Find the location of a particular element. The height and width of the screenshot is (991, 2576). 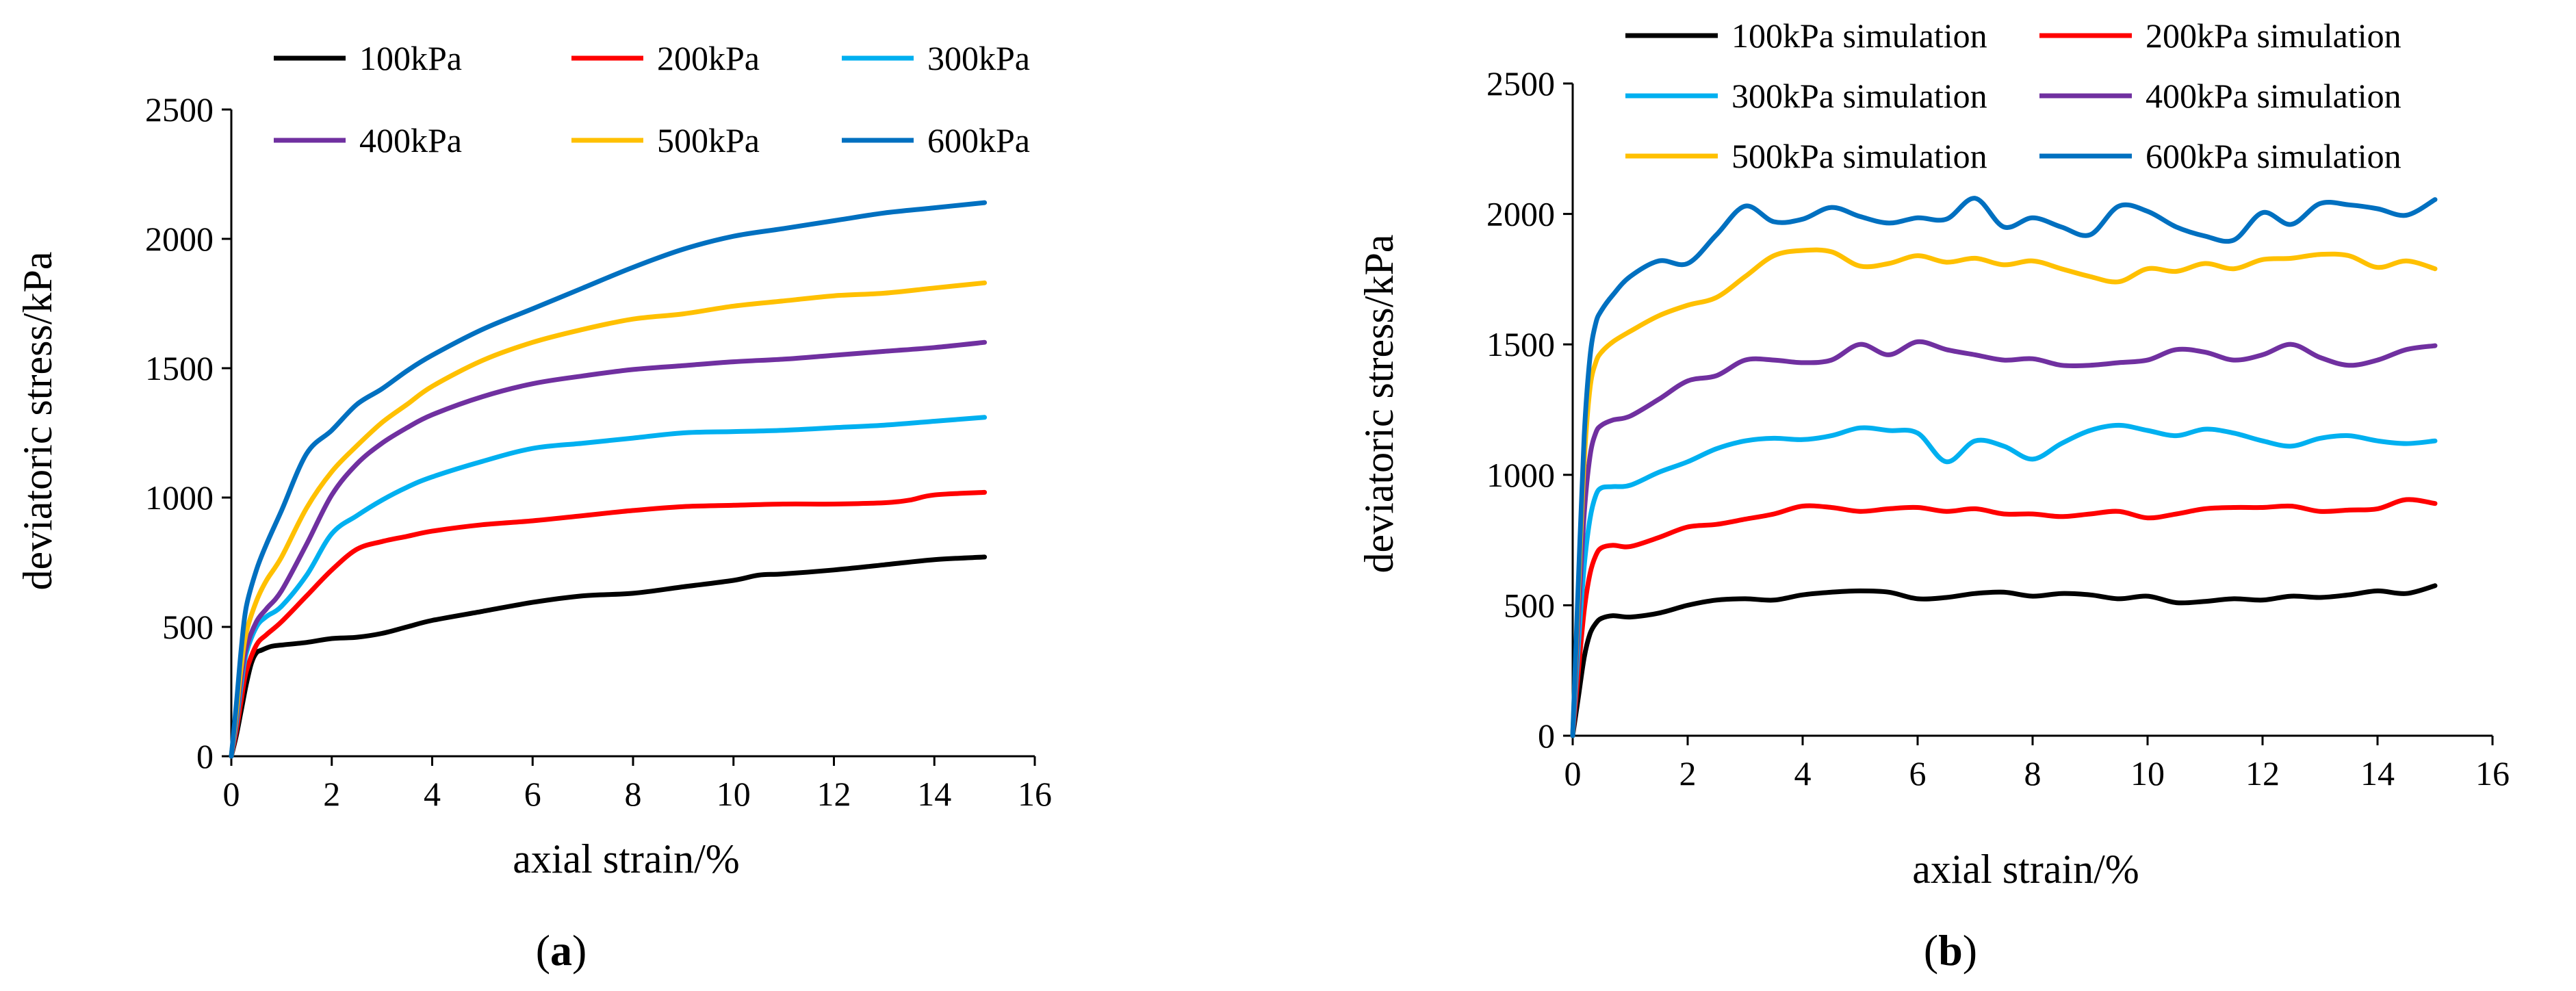

y-axis-title-a: deviatoric stress/kPa is located at coordinates (37, 421).